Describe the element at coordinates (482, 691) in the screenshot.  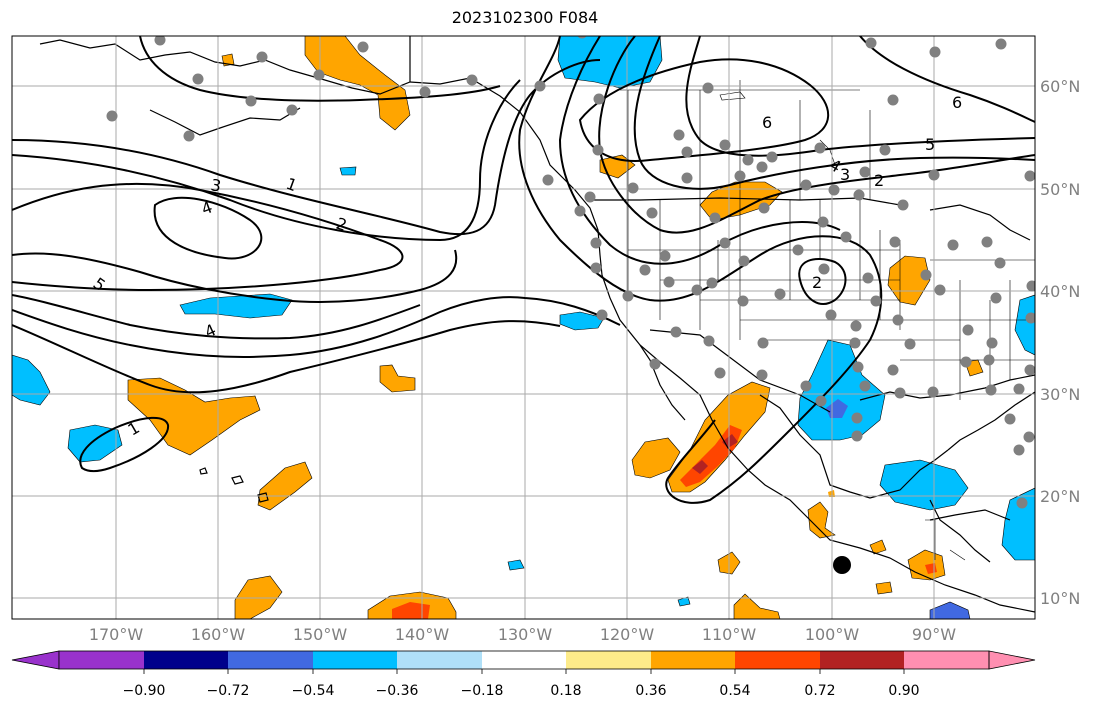
I see `colorbar-tick-label: −0.18` at that location.